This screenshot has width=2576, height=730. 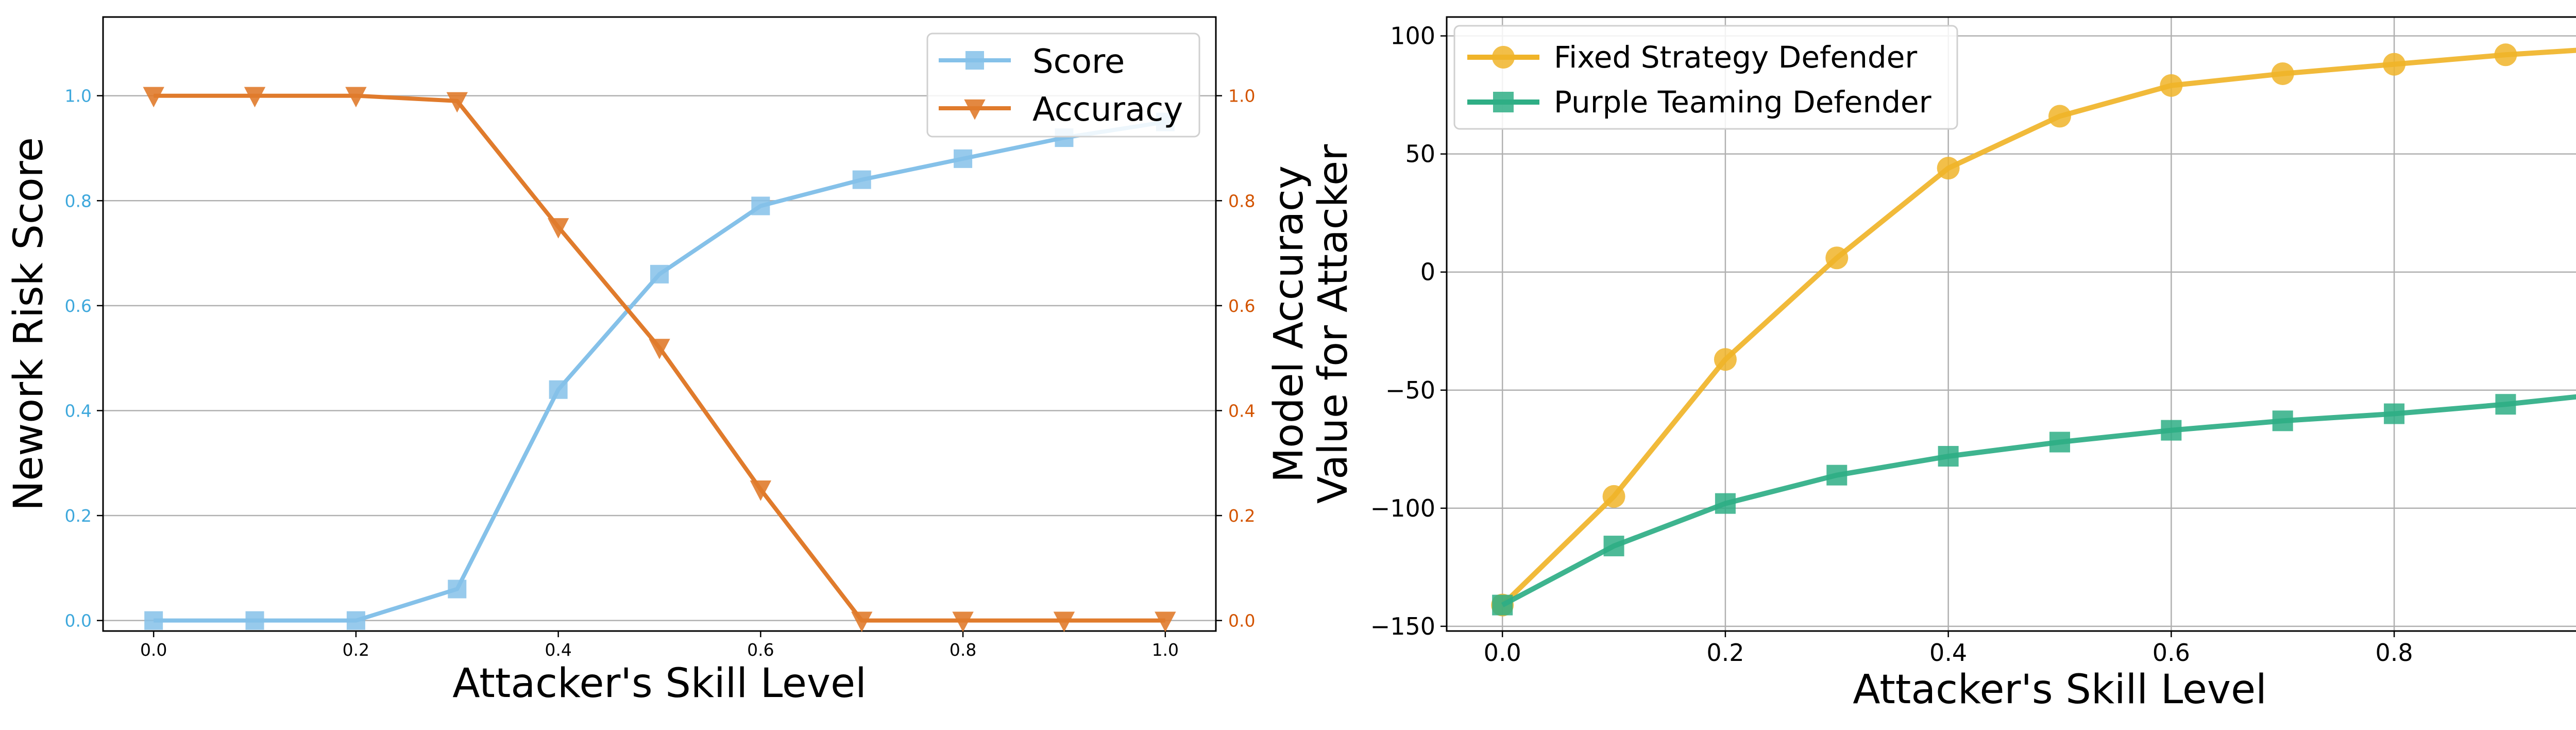 I want to click on y-tick-label: 100, so click(x=1413, y=36).